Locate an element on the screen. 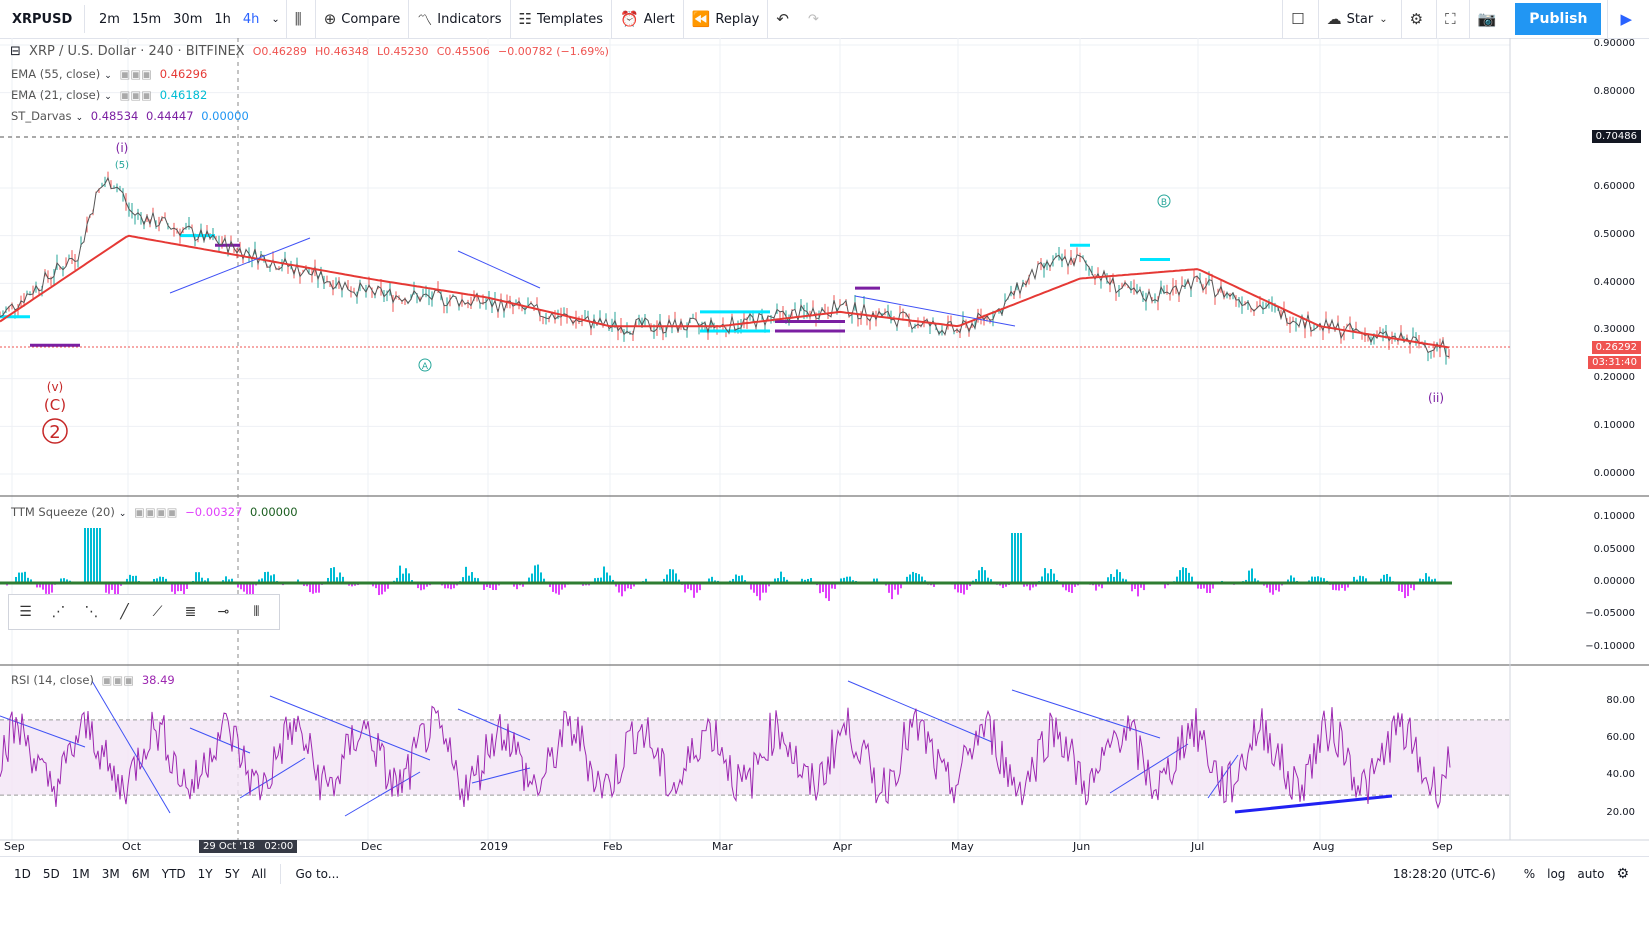 The width and height of the screenshot is (1649, 939). timeframe-dropdown-icon: ⌄ is located at coordinates (275, 19).